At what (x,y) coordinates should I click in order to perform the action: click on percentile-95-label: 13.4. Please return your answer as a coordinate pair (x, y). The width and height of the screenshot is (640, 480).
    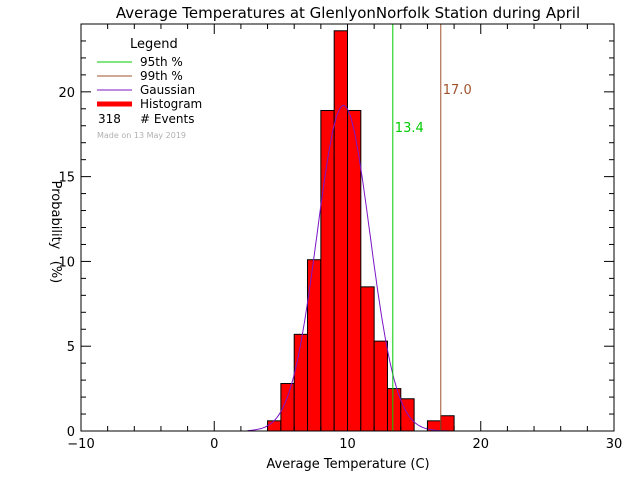
    Looking at the image, I should click on (409, 128).